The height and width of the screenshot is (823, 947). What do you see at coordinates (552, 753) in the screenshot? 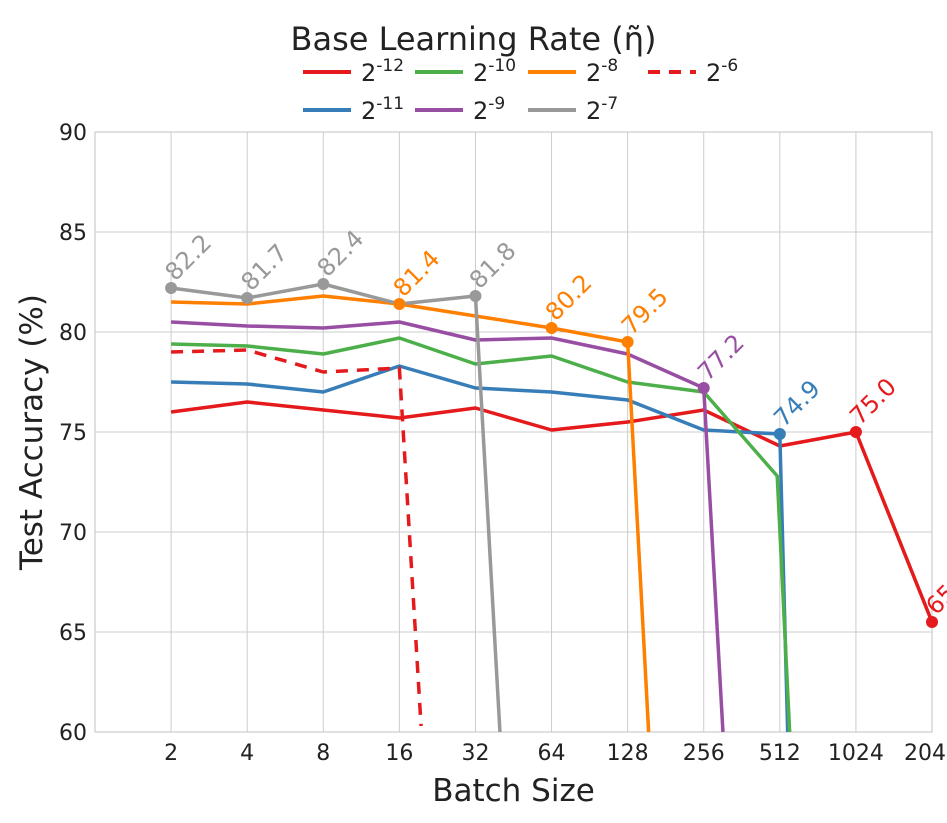
I see `x-tick-label: 64` at bounding box center [552, 753].